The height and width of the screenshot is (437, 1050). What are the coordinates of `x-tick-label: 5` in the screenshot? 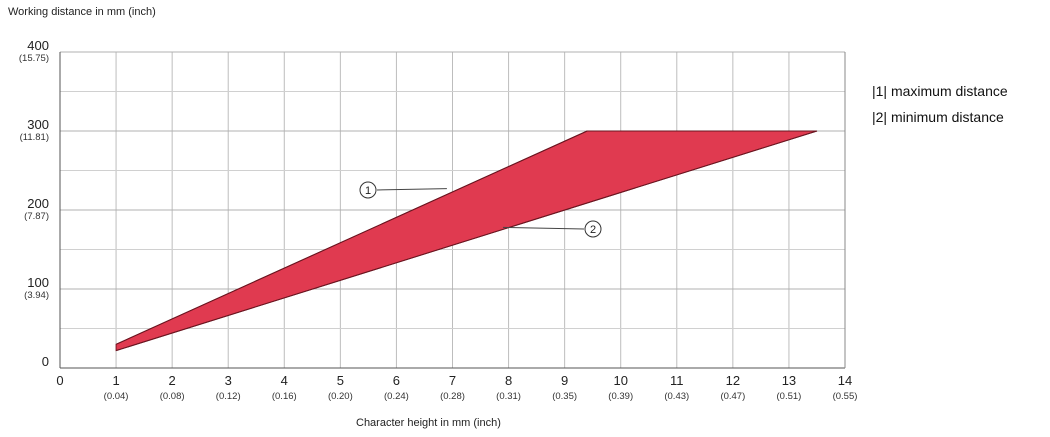 It's located at (340, 380).